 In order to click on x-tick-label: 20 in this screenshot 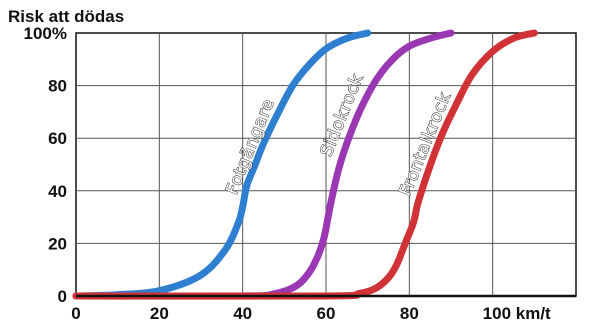, I will do `click(159, 313)`.